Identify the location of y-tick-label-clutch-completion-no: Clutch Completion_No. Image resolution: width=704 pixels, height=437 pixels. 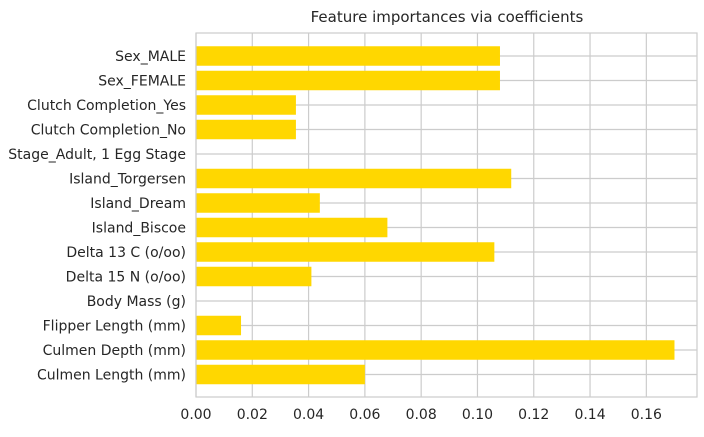
(108, 131).